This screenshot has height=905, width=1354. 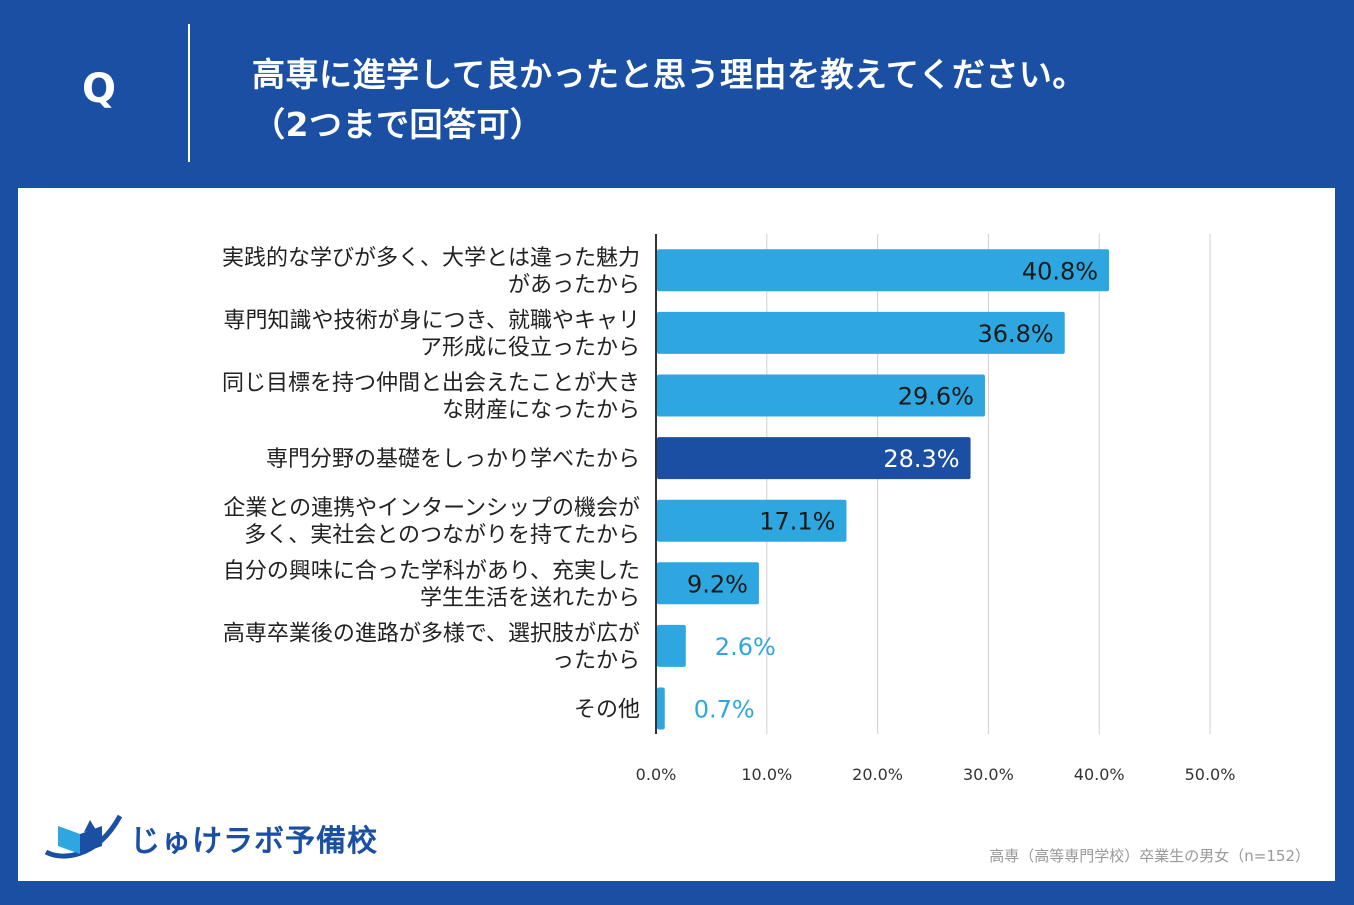 I want to click on data-label: 17.1%, so click(x=797, y=522).